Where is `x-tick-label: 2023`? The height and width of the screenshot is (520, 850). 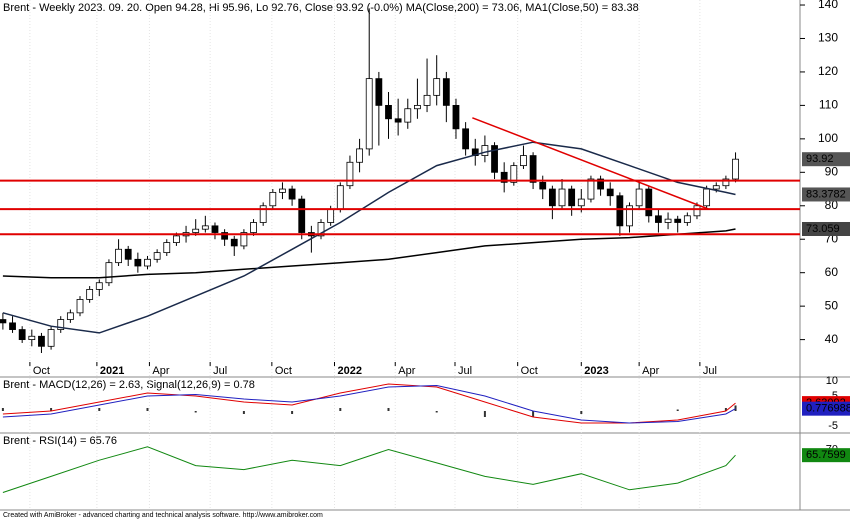
x-tick-label: 2023 is located at coordinates (596, 371).